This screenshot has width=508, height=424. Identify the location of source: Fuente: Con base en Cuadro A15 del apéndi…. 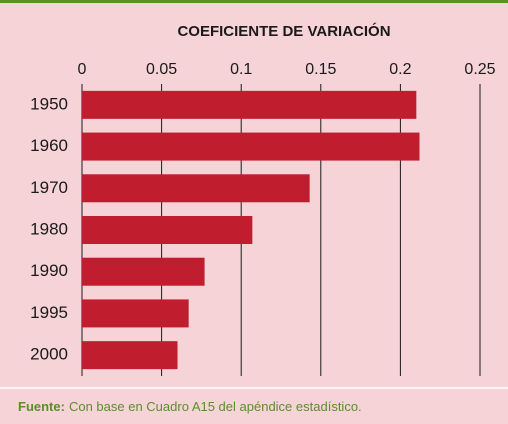
(190, 406).